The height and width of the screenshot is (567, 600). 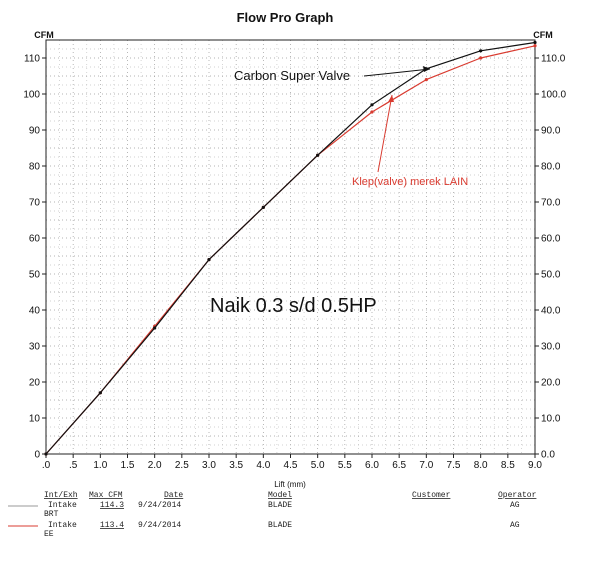 What do you see at coordinates (35, 167) in the screenshot?
I see `y-tick-label-left: 80` at bounding box center [35, 167].